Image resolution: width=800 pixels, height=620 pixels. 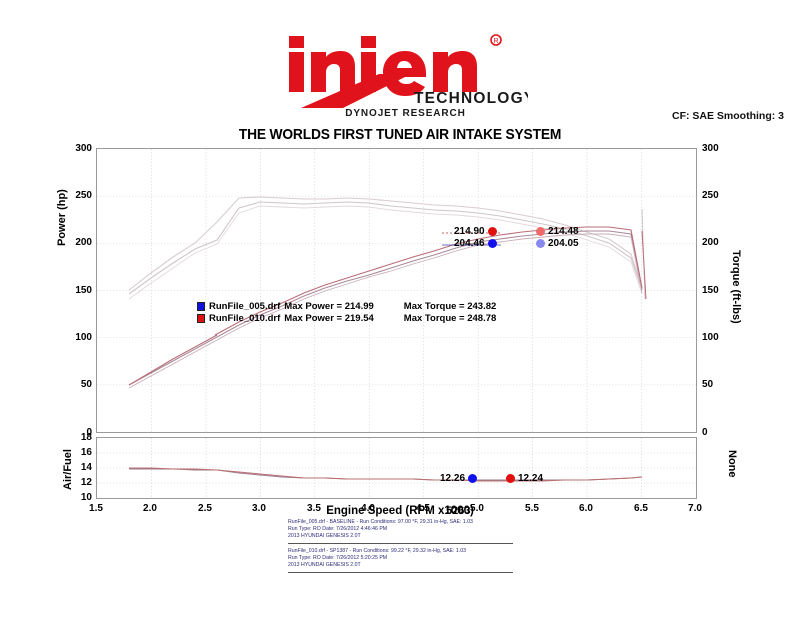 I want to click on callout-value: 204.05, so click(x=563, y=243).